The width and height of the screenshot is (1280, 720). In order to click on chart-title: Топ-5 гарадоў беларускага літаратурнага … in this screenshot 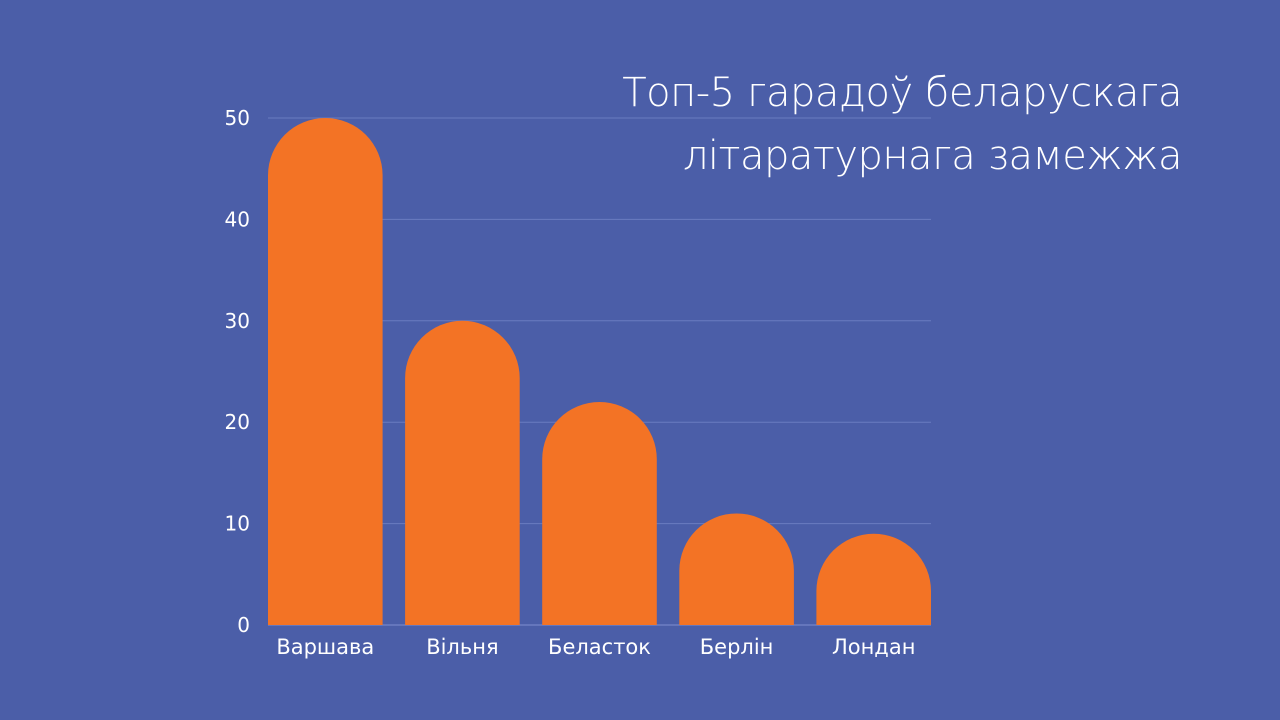, I will do `click(882, 125)`.